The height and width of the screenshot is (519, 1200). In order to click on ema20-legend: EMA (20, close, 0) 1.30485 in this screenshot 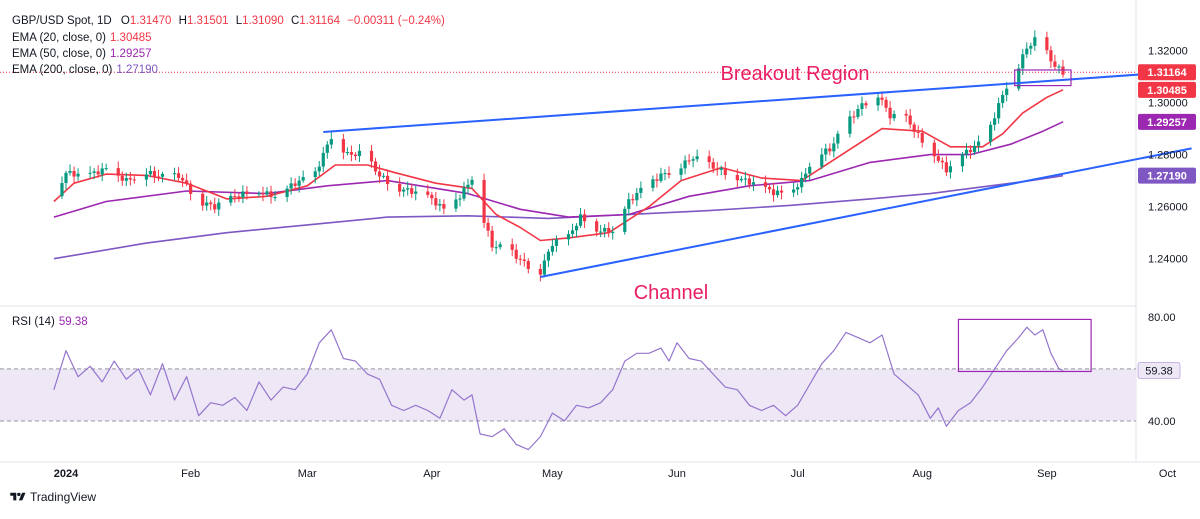, I will do `click(82, 38)`.